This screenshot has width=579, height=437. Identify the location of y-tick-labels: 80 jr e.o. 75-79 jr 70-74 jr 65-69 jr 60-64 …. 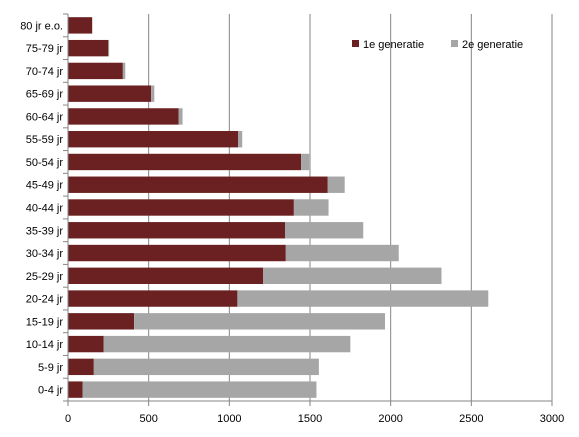
(41, 208).